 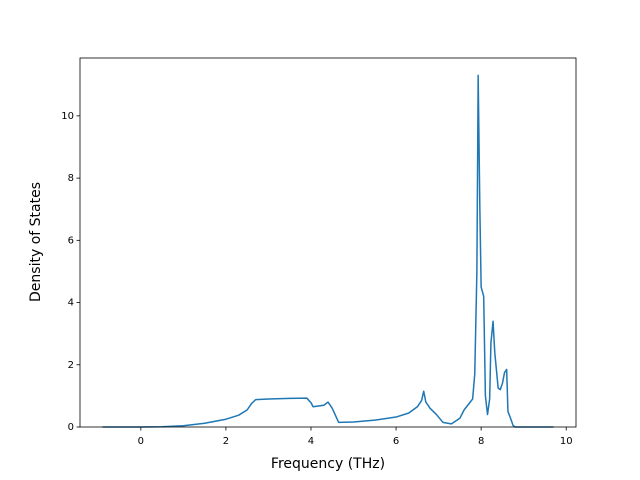 What do you see at coordinates (328, 464) in the screenshot?
I see `x-axis-label: Frequency (THz)` at bounding box center [328, 464].